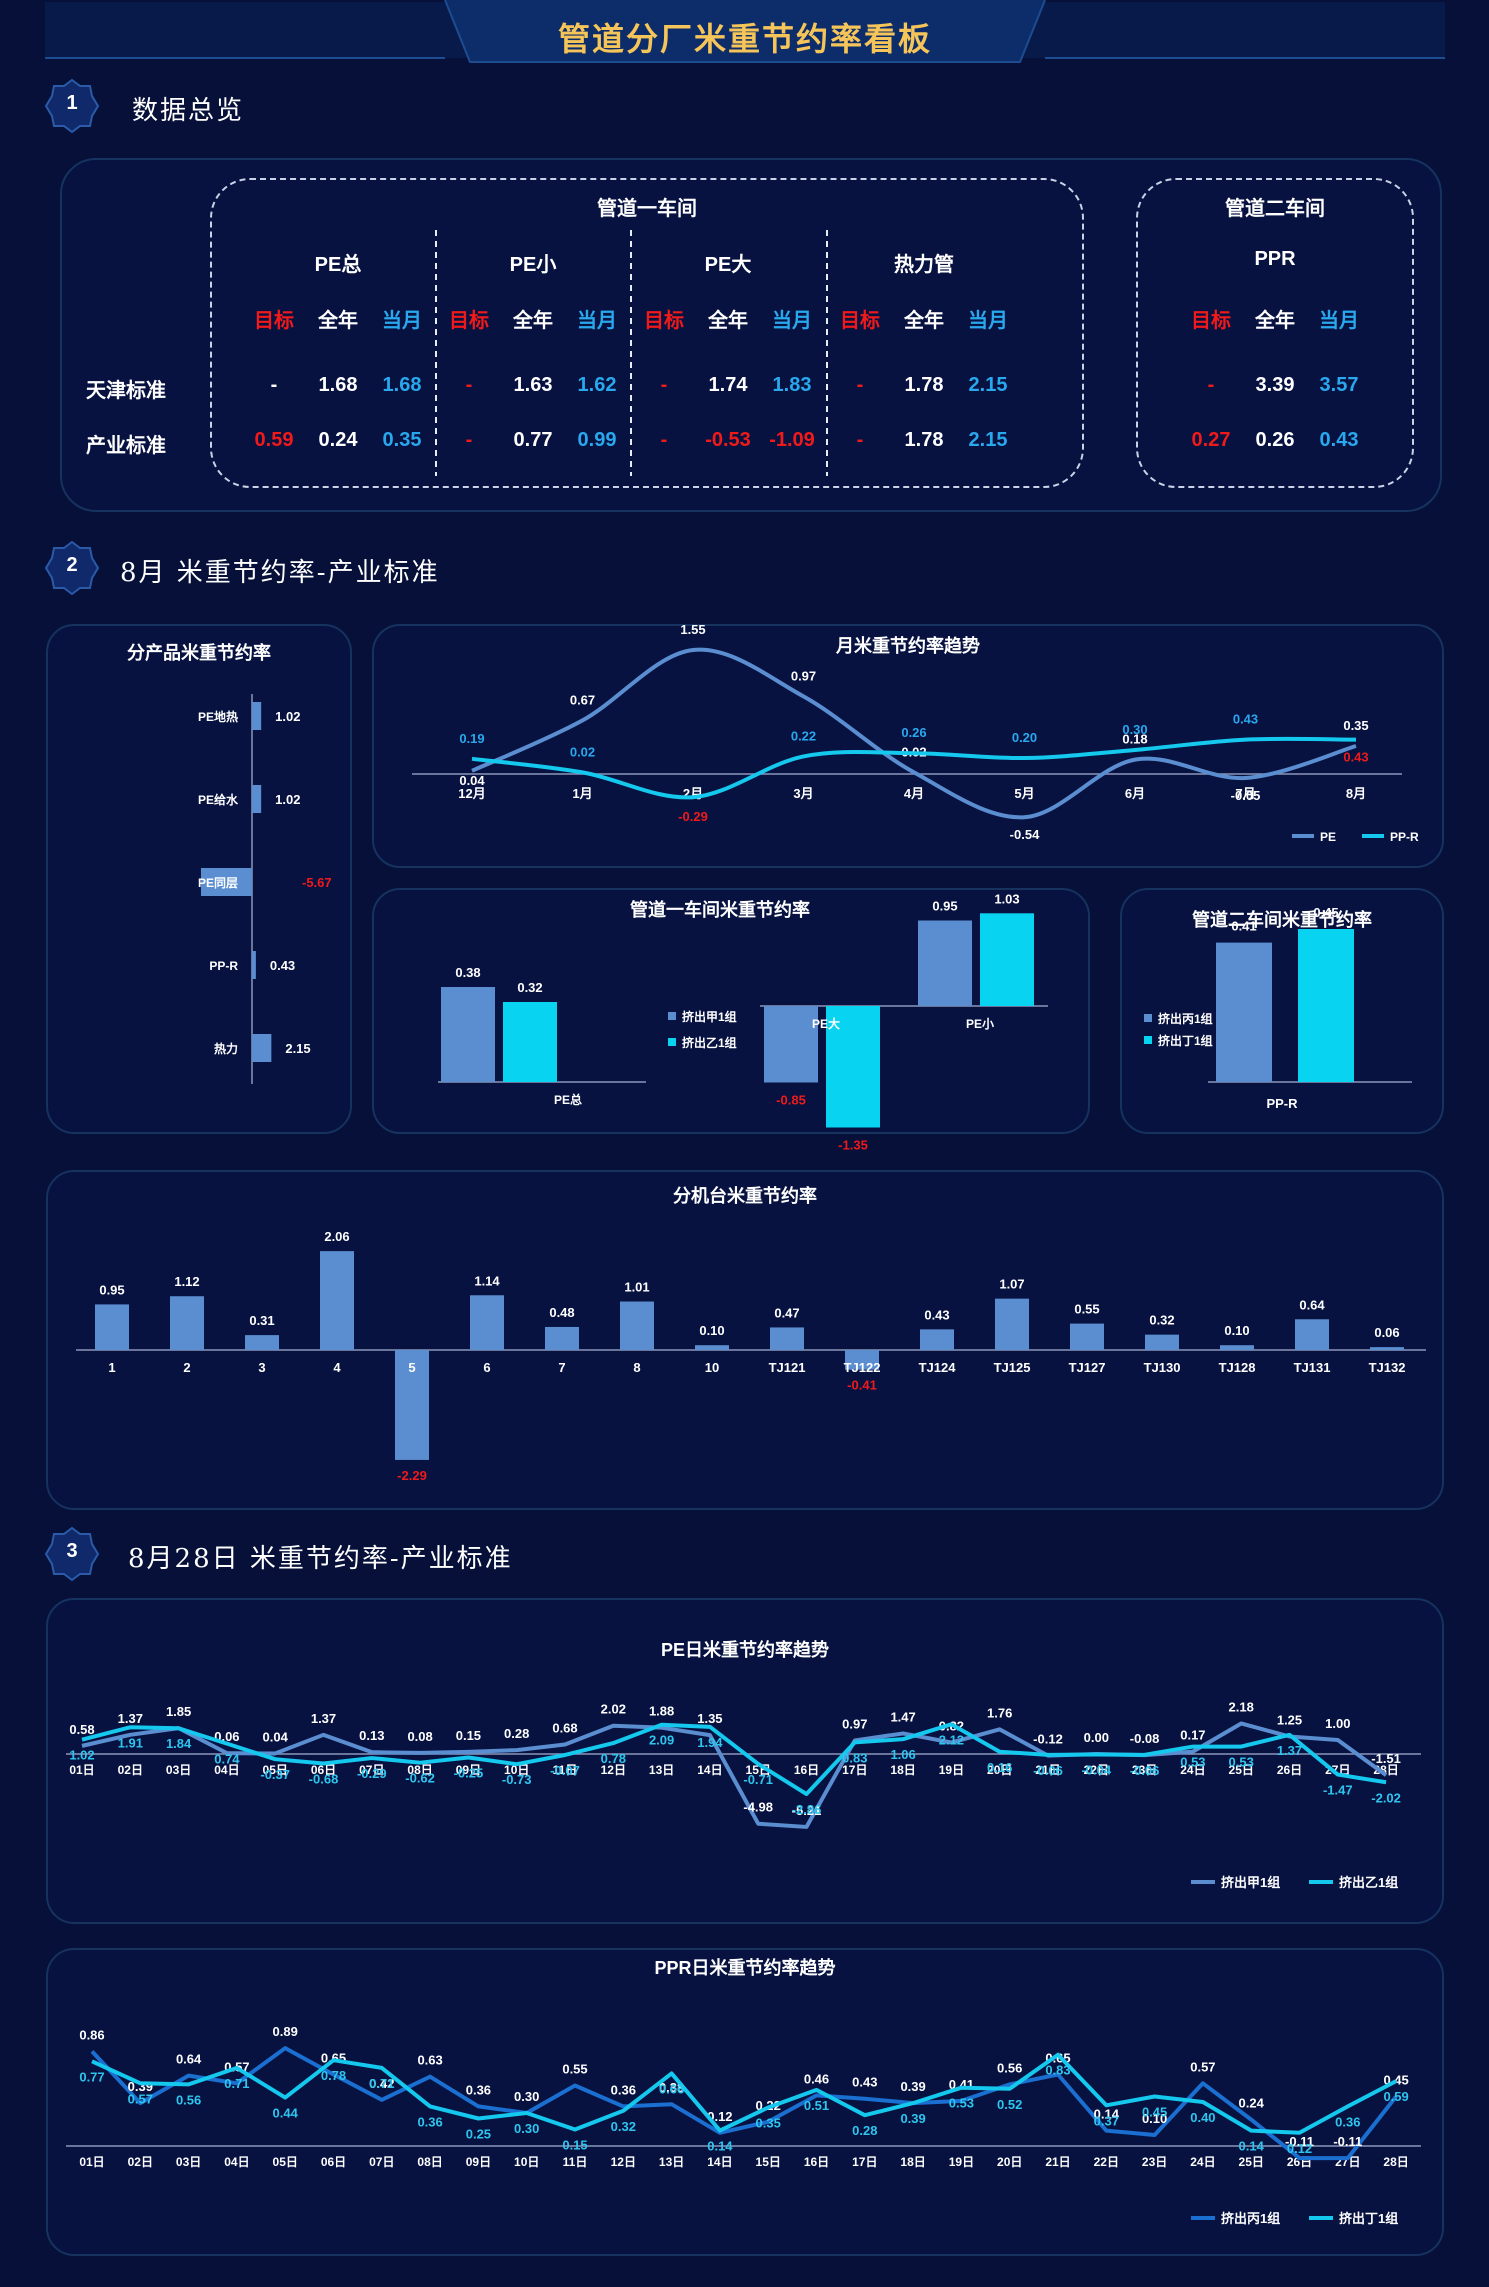 The image size is (1489, 2287). What do you see at coordinates (471, 738) in the screenshot?
I see `data-label: 0.19` at bounding box center [471, 738].